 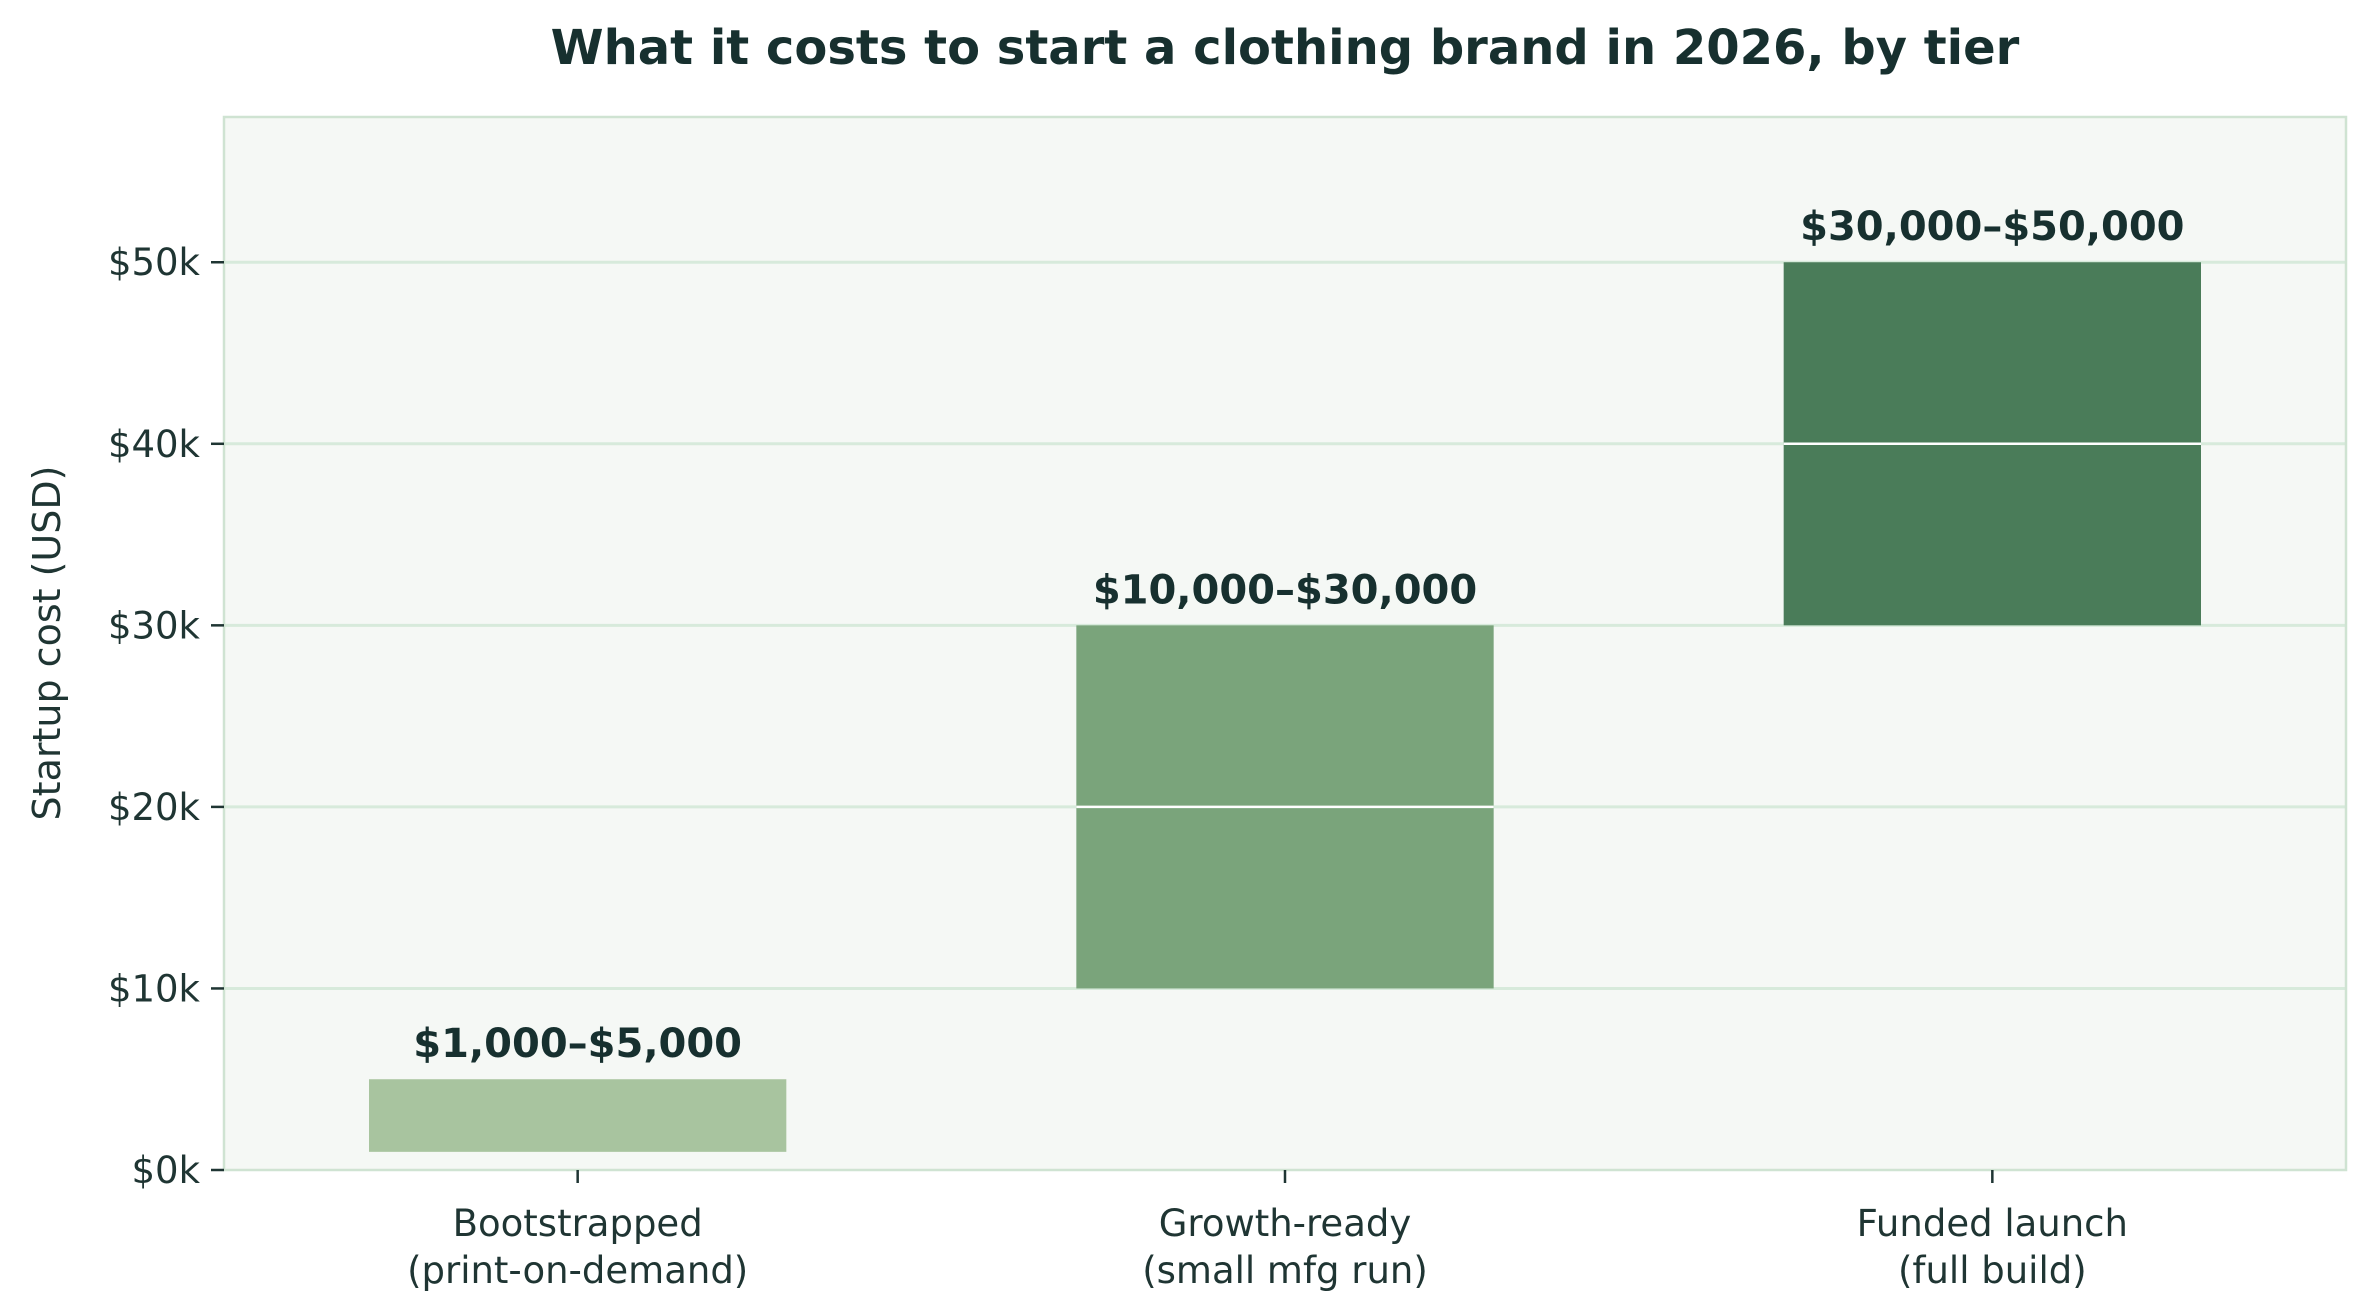 What do you see at coordinates (577, 1247) in the screenshot?
I see `x-tick-label: Bootstrapped (print-on-demand)` at bounding box center [577, 1247].